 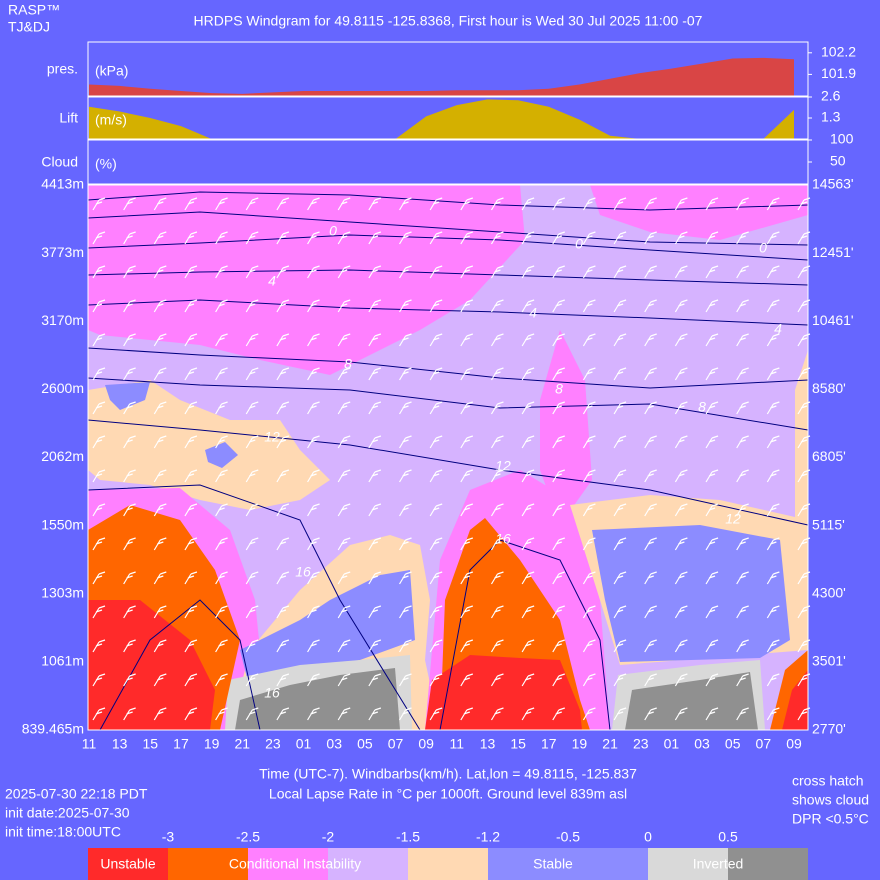 What do you see at coordinates (408, 837) in the screenshot?
I see `legend-tick: -1.5` at bounding box center [408, 837].